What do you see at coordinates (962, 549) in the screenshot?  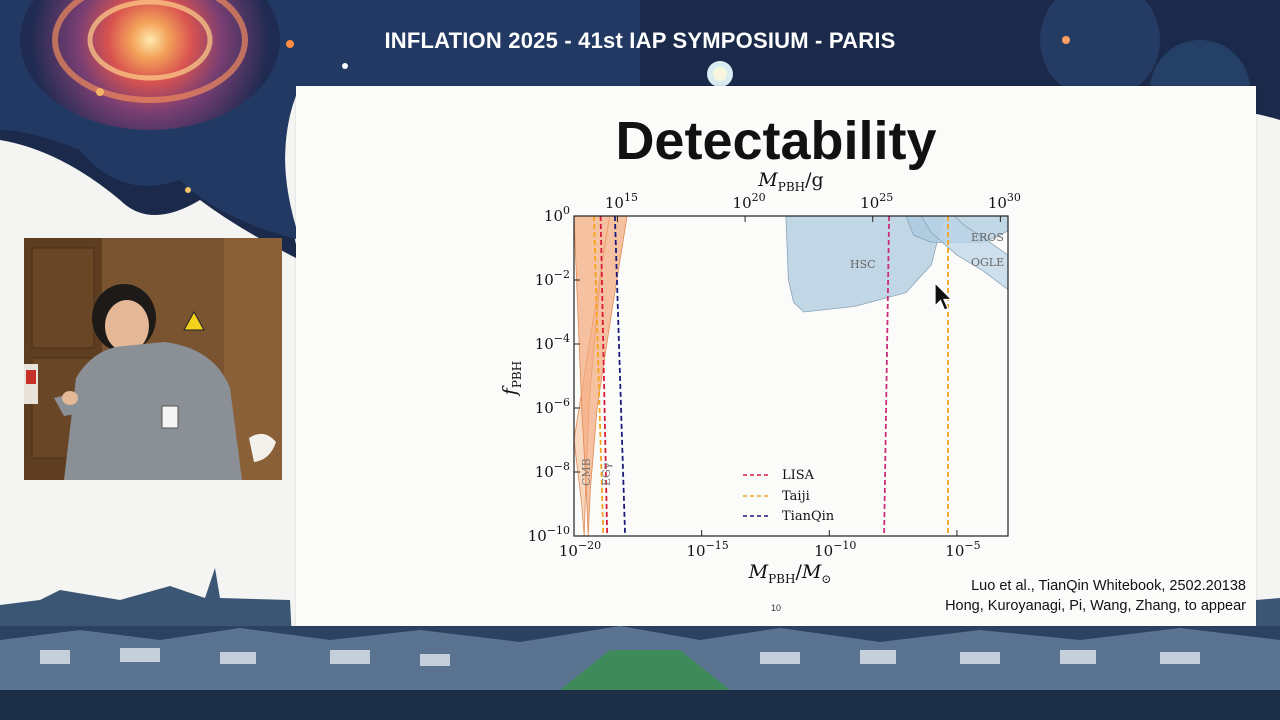 I see `x-tick-label: 10−5` at bounding box center [962, 549].